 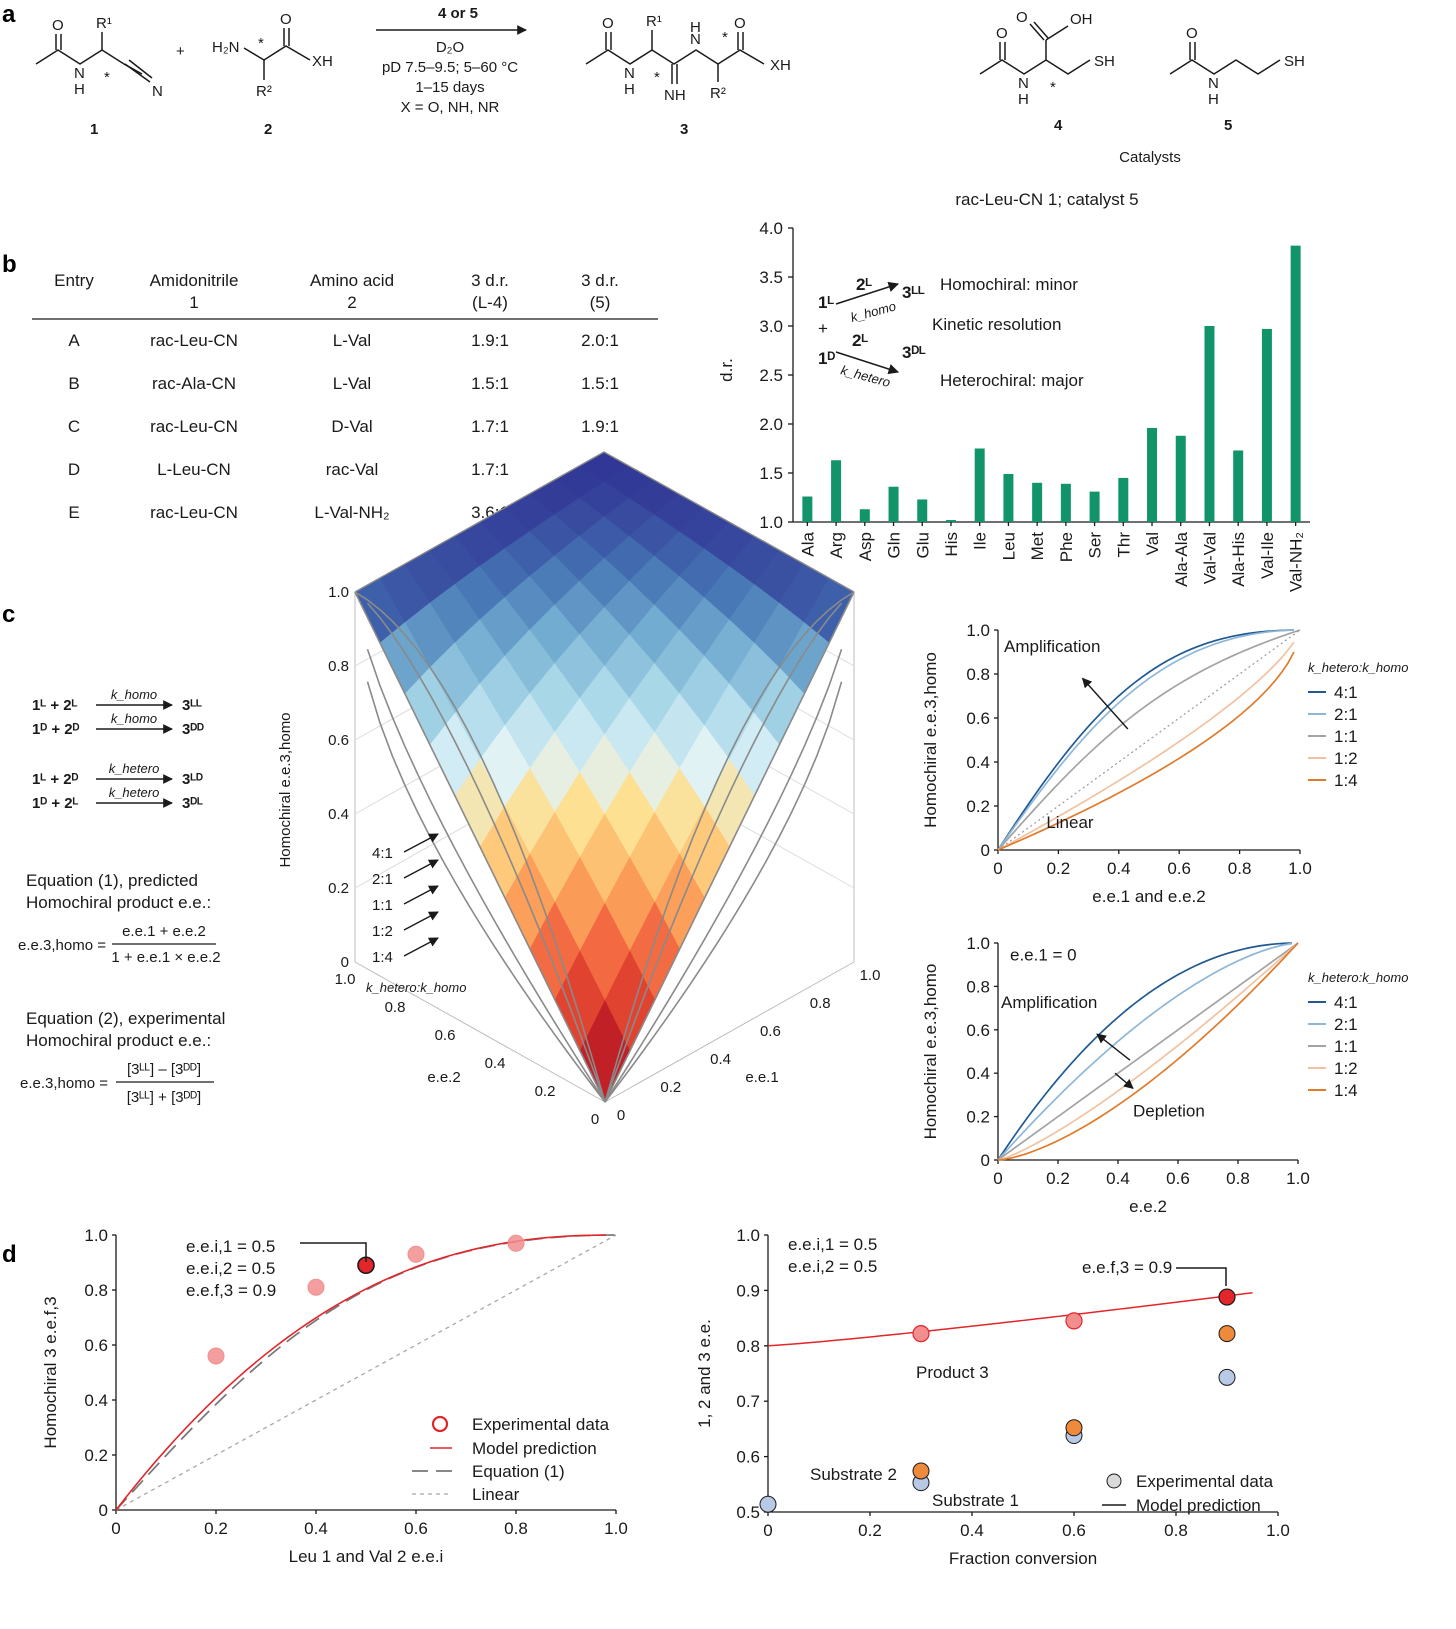 I want to click on x-tick-label: 0.6, so click(x=1178, y=1178).